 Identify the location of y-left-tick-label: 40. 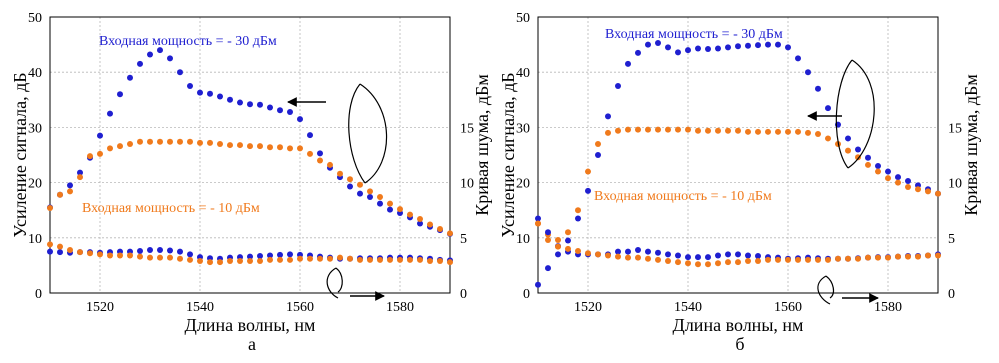
(35, 73).